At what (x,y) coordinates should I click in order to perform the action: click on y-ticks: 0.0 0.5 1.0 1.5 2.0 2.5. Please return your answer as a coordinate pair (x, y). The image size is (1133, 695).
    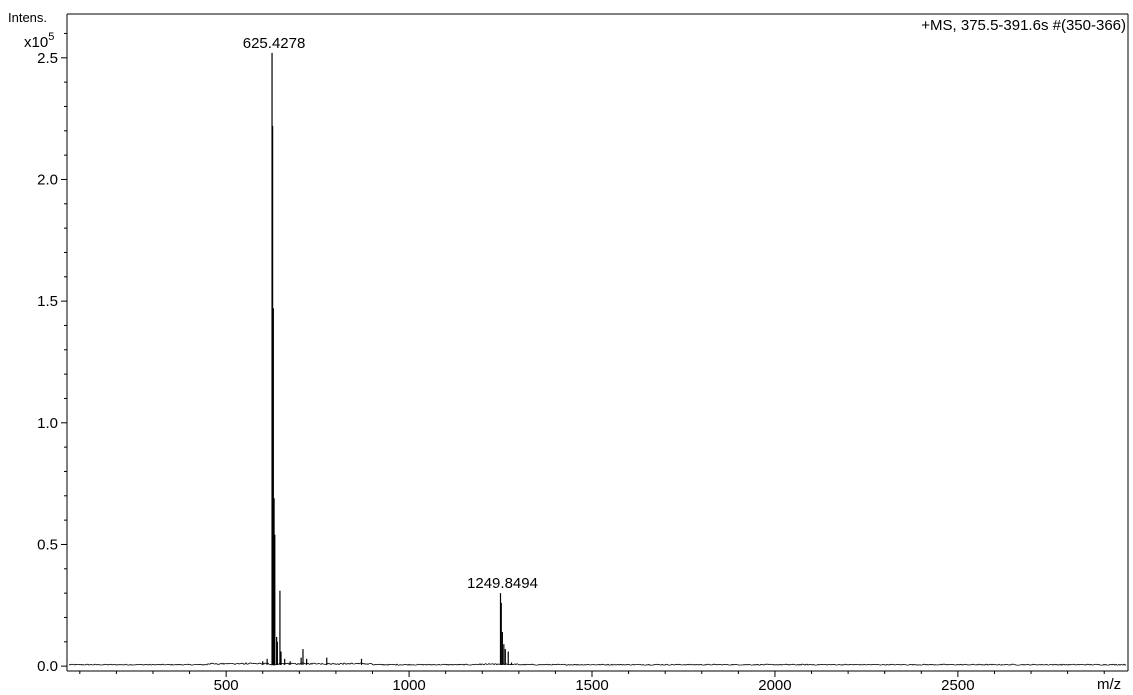
    Looking at the image, I should click on (52, 353).